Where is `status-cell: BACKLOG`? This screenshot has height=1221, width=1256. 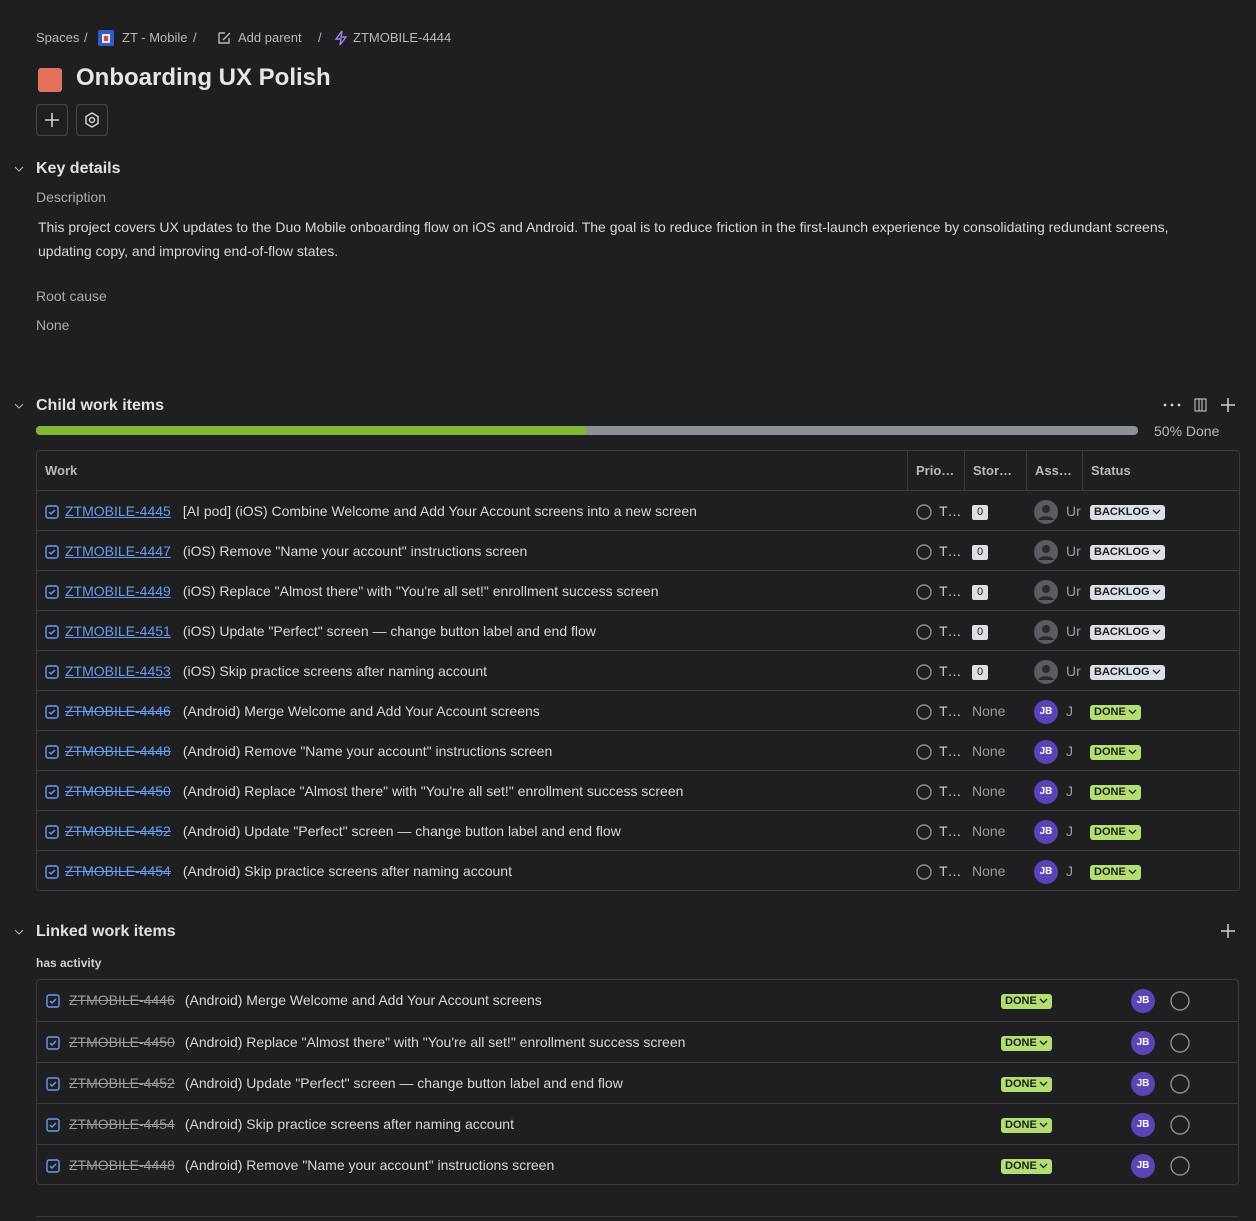
status-cell: BACKLOG is located at coordinates (1160, 671).